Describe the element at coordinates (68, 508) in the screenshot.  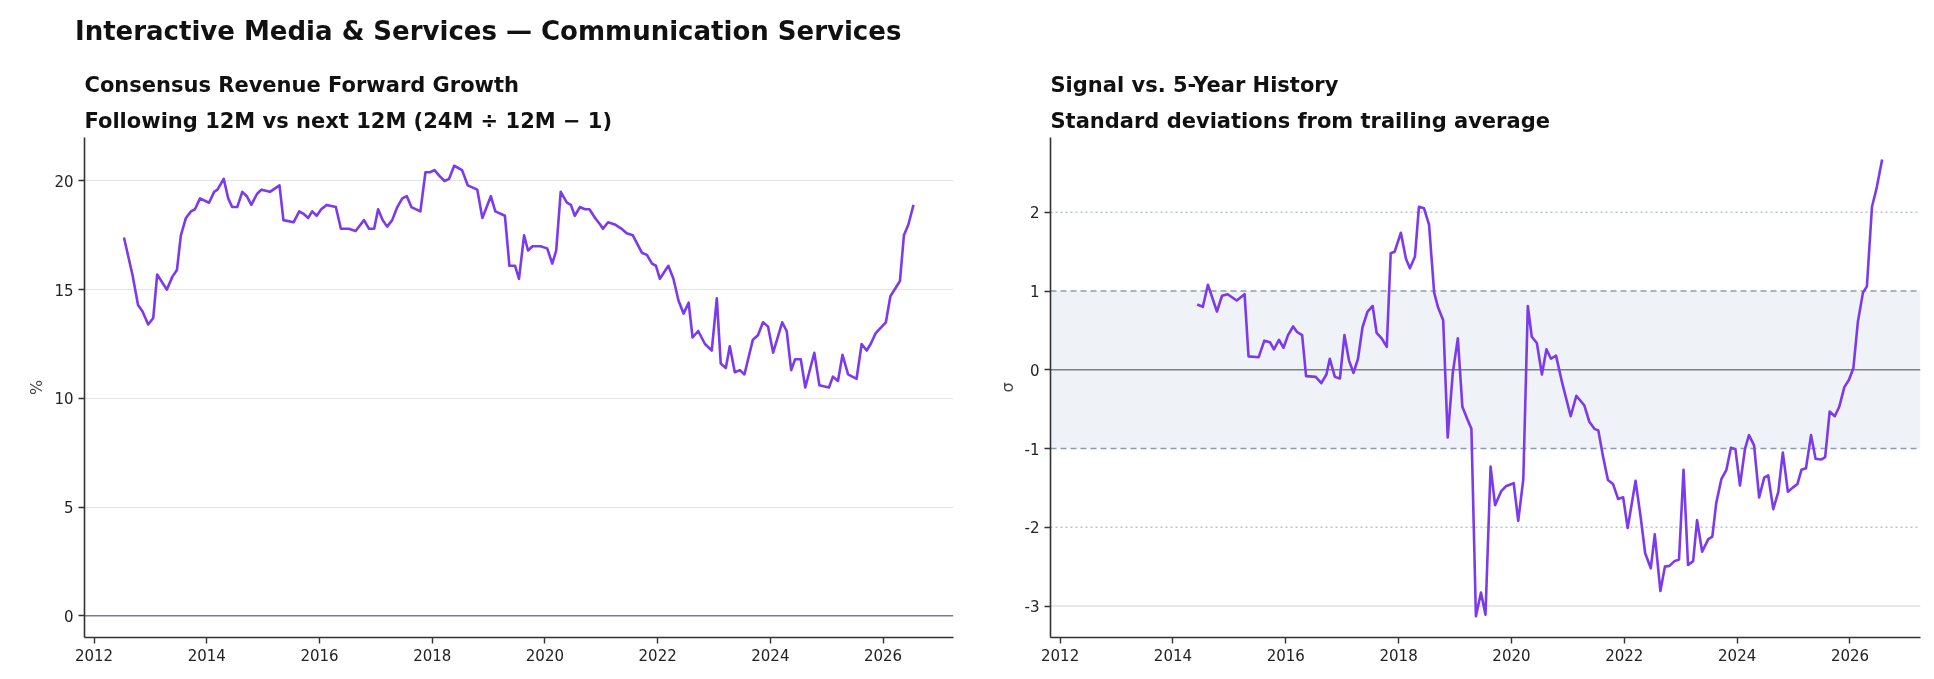
I see `y-tick-label: 5` at that location.